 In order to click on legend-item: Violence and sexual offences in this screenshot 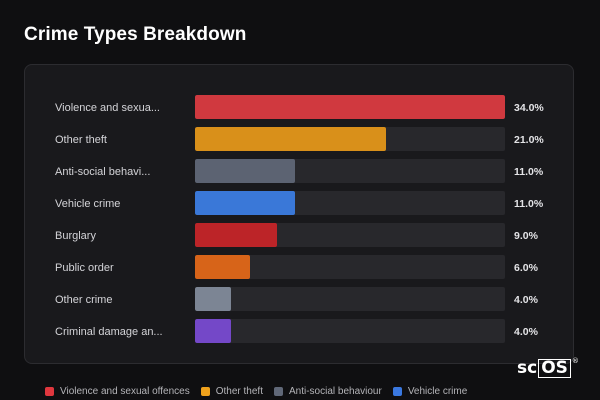, I will do `click(117, 391)`.